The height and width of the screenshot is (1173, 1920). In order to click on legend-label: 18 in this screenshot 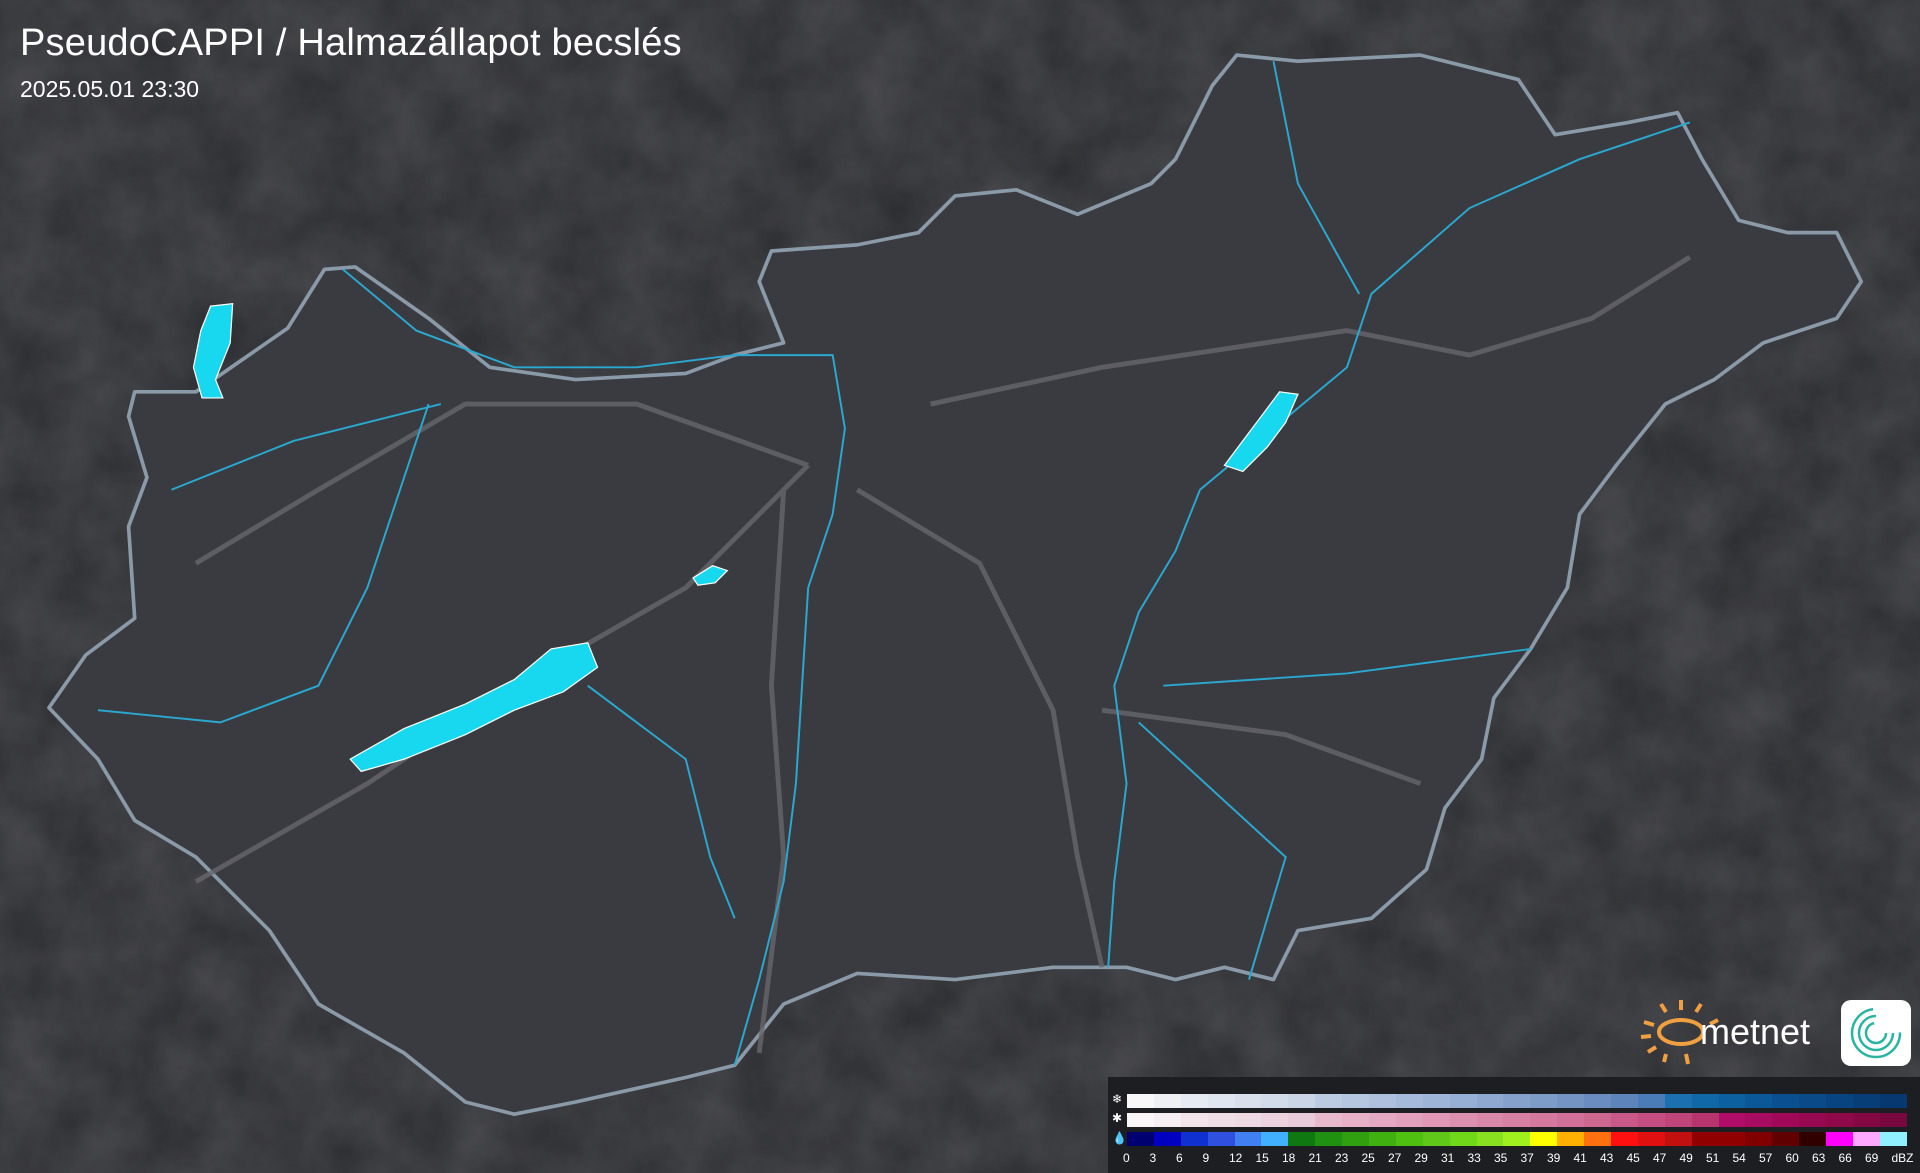, I will do `click(1289, 1158)`.